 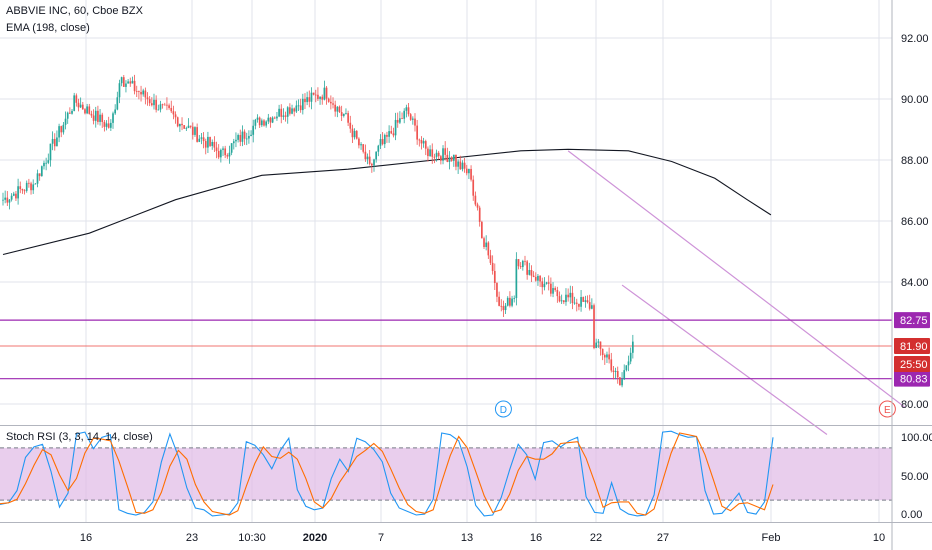 What do you see at coordinates (771, 538) in the screenshot?
I see `time-tick-label: Feb` at bounding box center [771, 538].